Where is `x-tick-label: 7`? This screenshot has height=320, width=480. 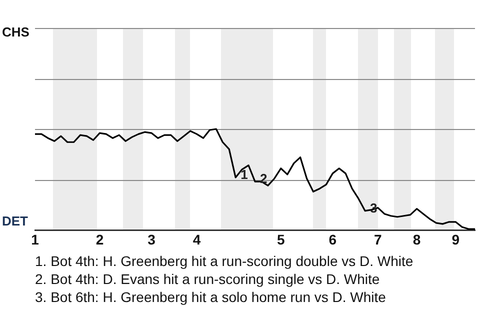
x-tick-label: 7 is located at coordinates (378, 239).